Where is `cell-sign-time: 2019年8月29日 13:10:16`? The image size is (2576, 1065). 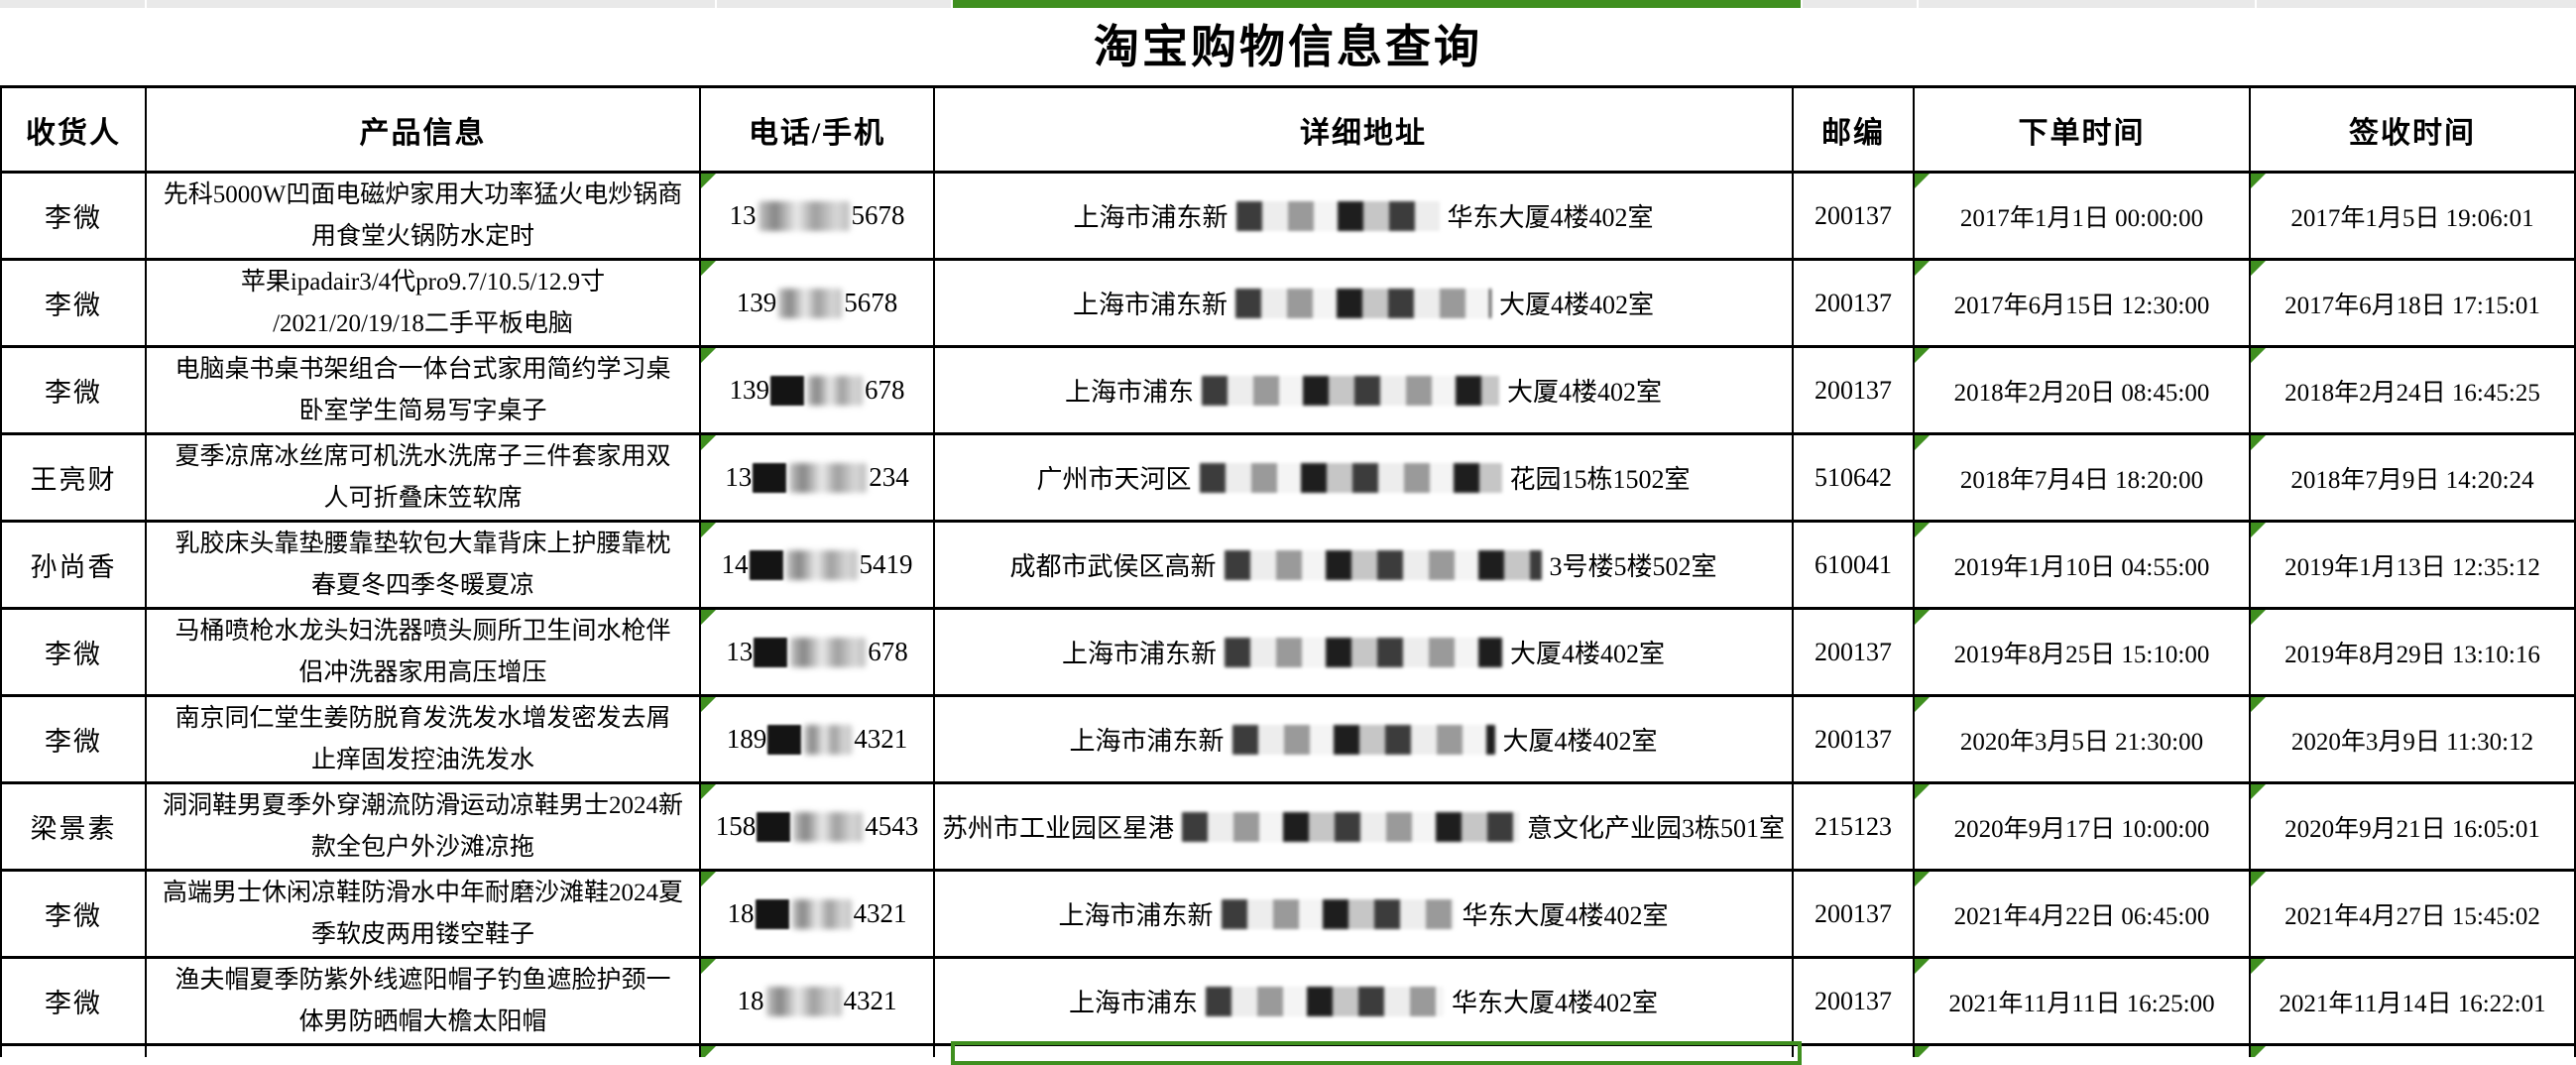
cell-sign-time: 2019年8月29日 13:10:16 is located at coordinates (2413, 652).